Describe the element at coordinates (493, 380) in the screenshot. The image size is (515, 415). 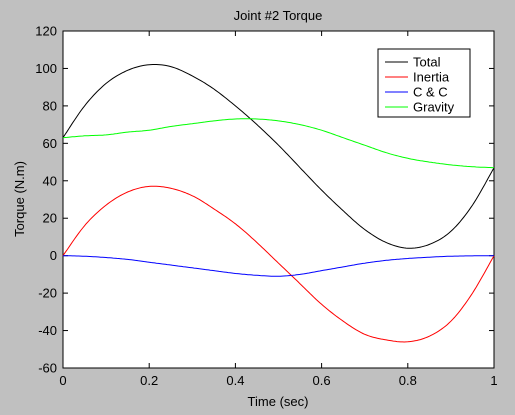
I see `x-tick-label: 1` at that location.